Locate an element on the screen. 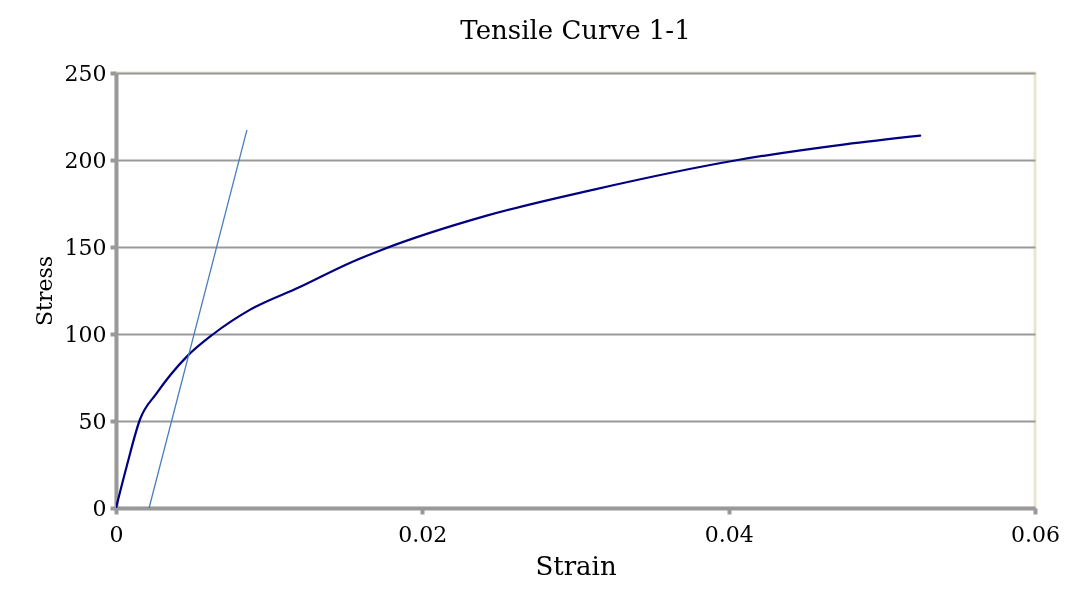 The height and width of the screenshot is (603, 1075). x-tick-label: 0.04 is located at coordinates (729, 534).